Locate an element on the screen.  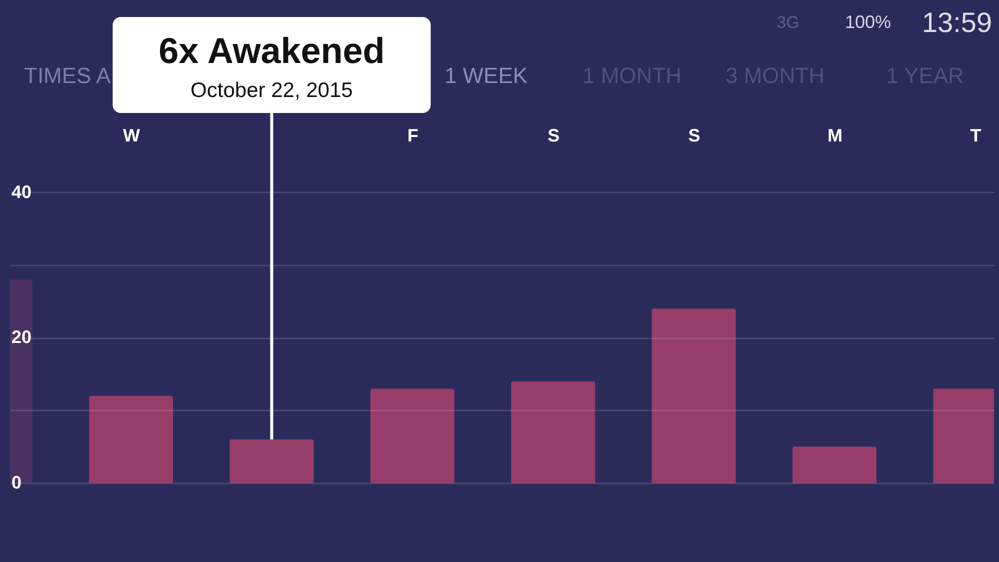
y-tick-label: 20 is located at coordinates (22, 337).